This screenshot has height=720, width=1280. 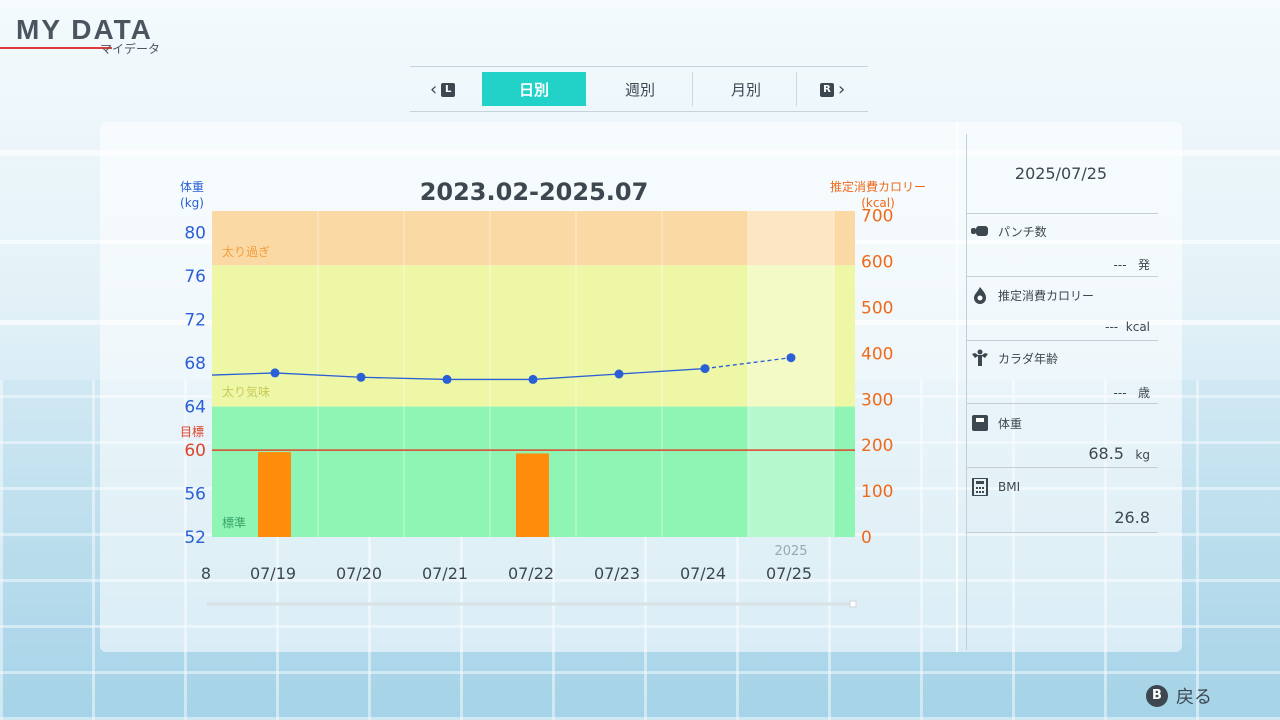 What do you see at coordinates (617, 573) in the screenshot?
I see `x-tick-label: 07/23` at bounding box center [617, 573].